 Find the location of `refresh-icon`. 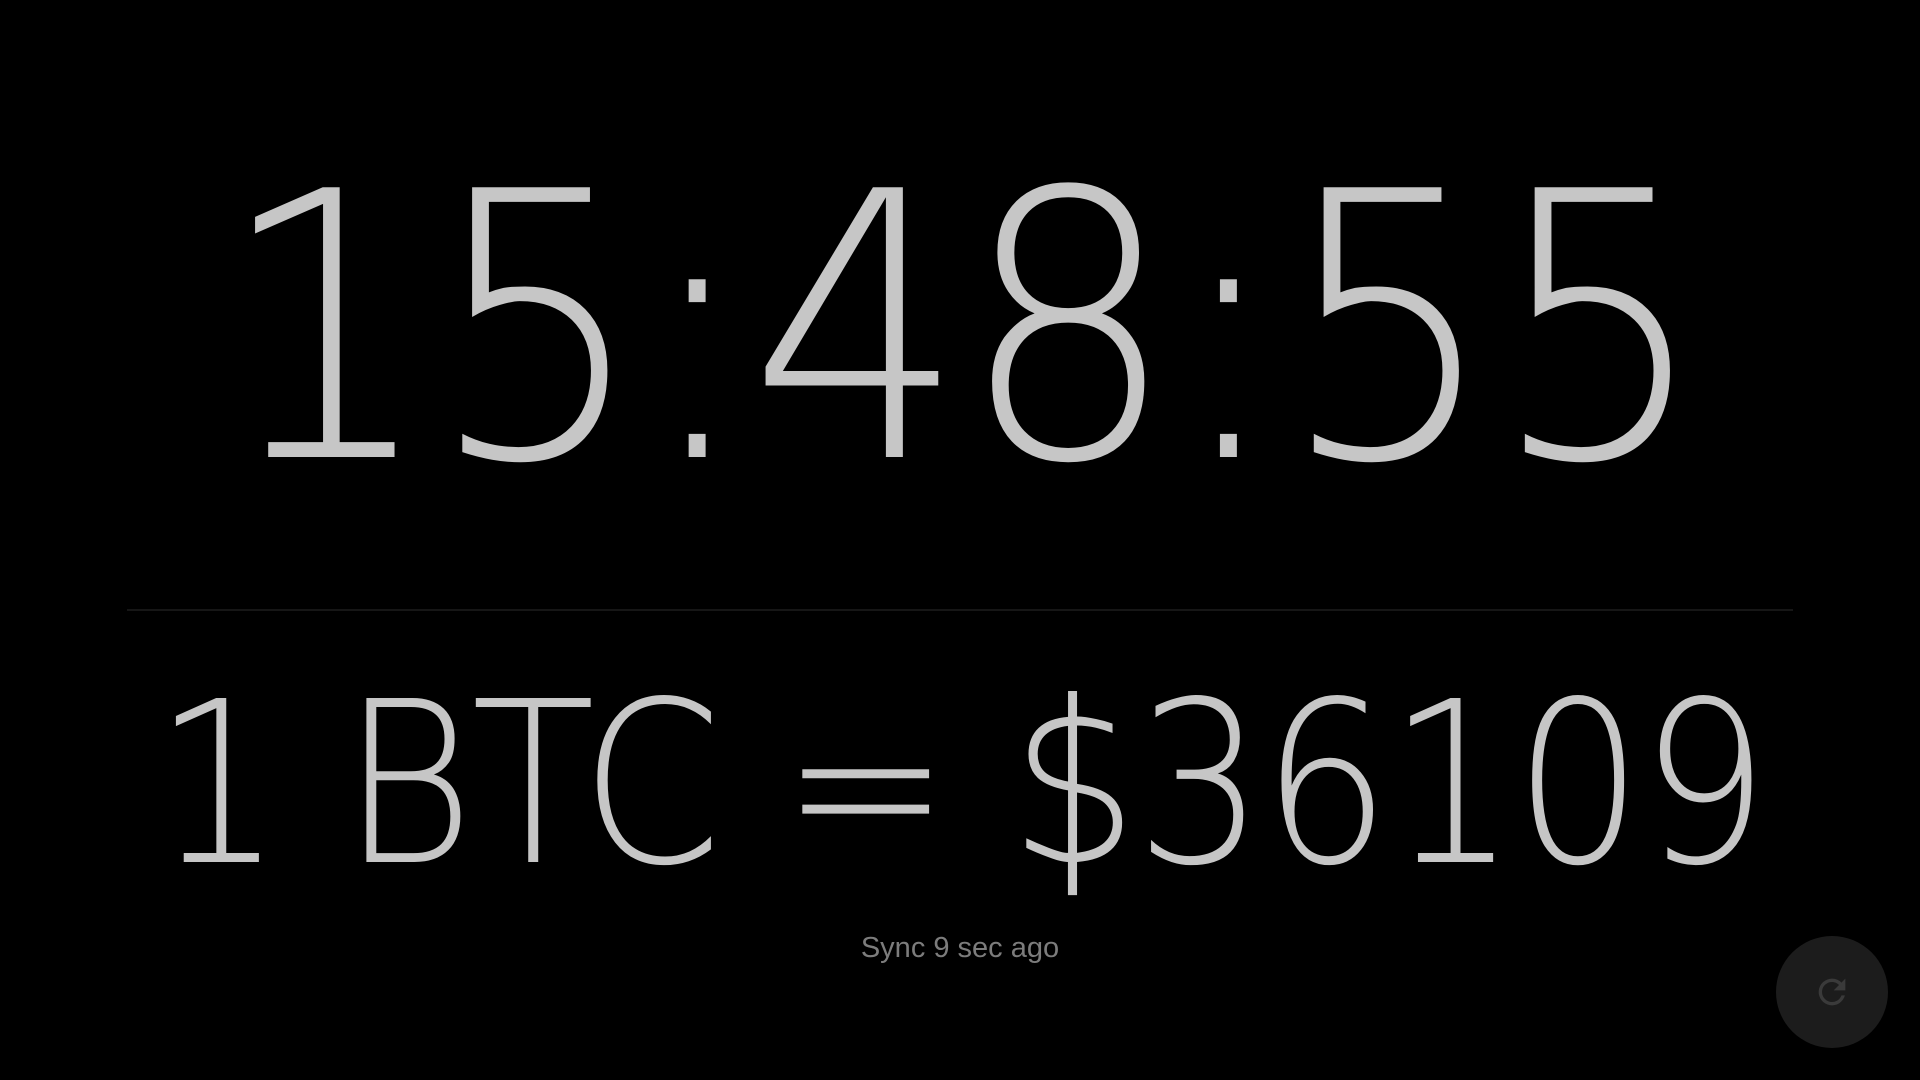

refresh-icon is located at coordinates (1832, 992).